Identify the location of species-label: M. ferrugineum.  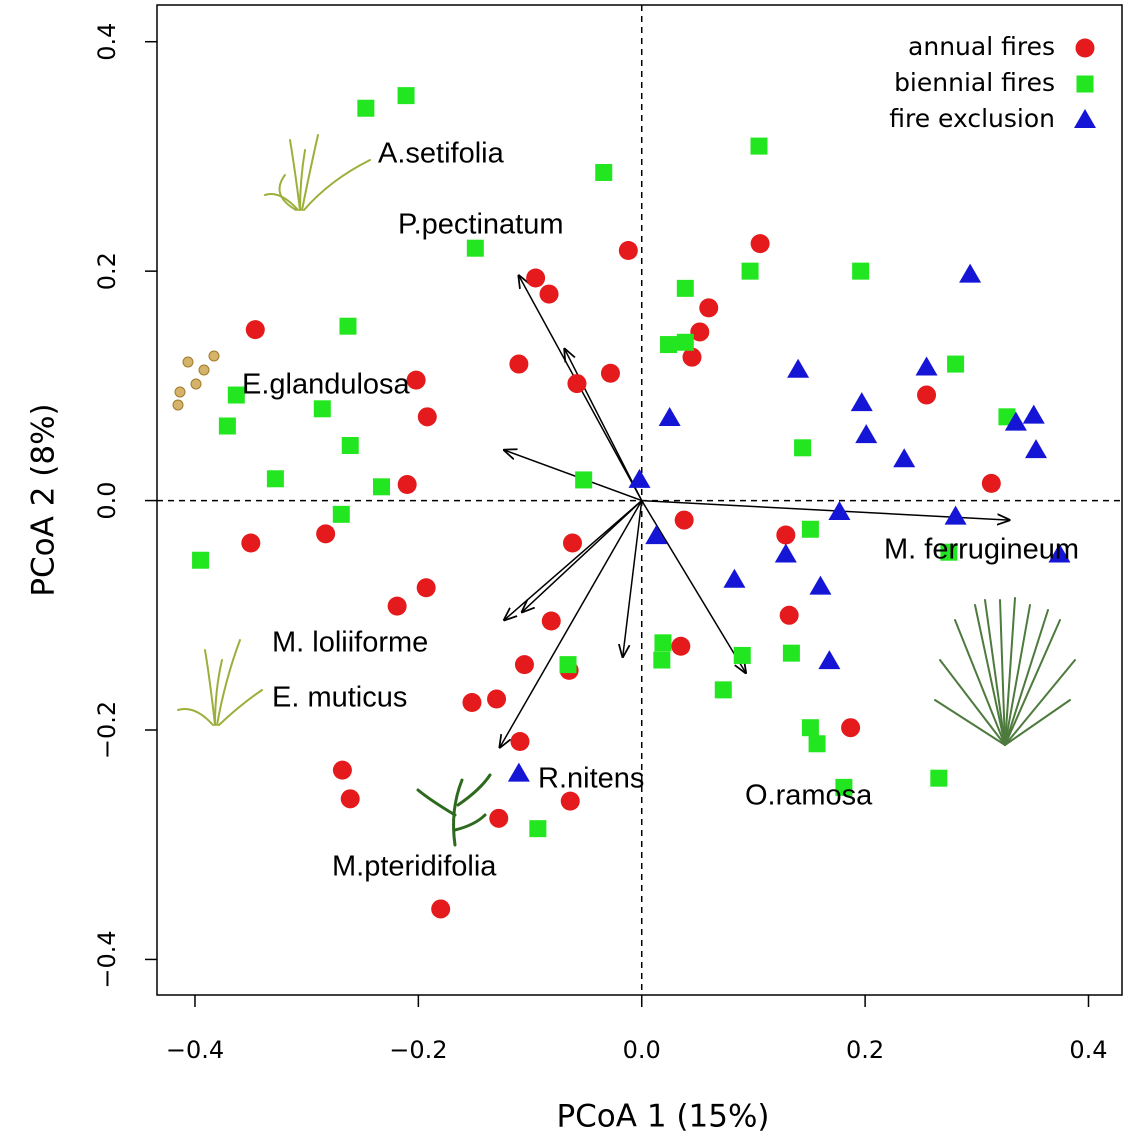
(981, 550).